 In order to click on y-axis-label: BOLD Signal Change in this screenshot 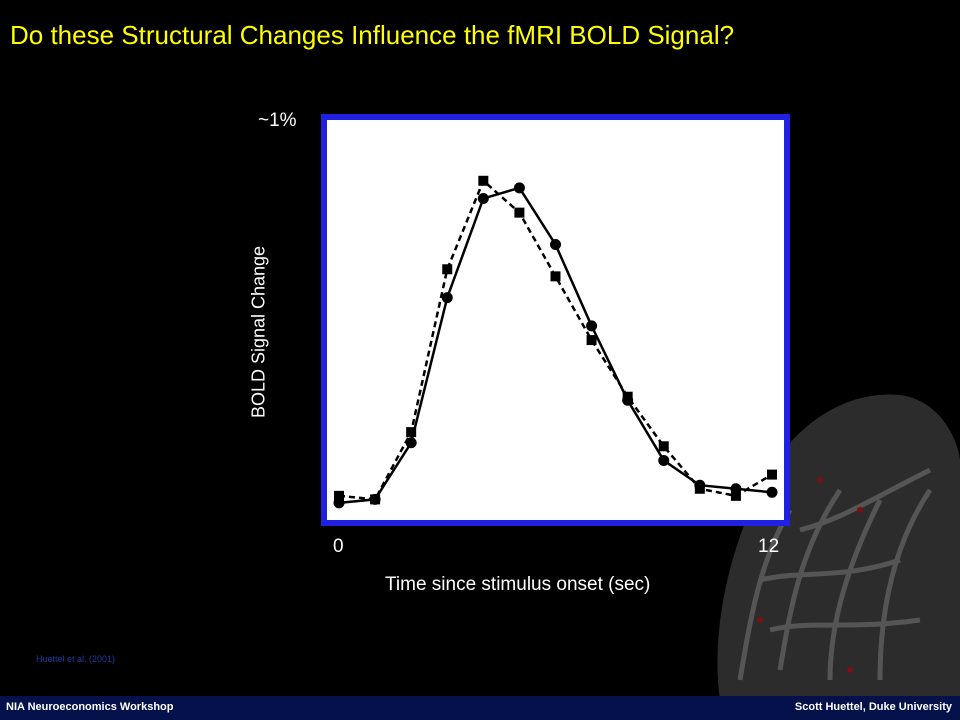, I will do `click(258, 332)`.